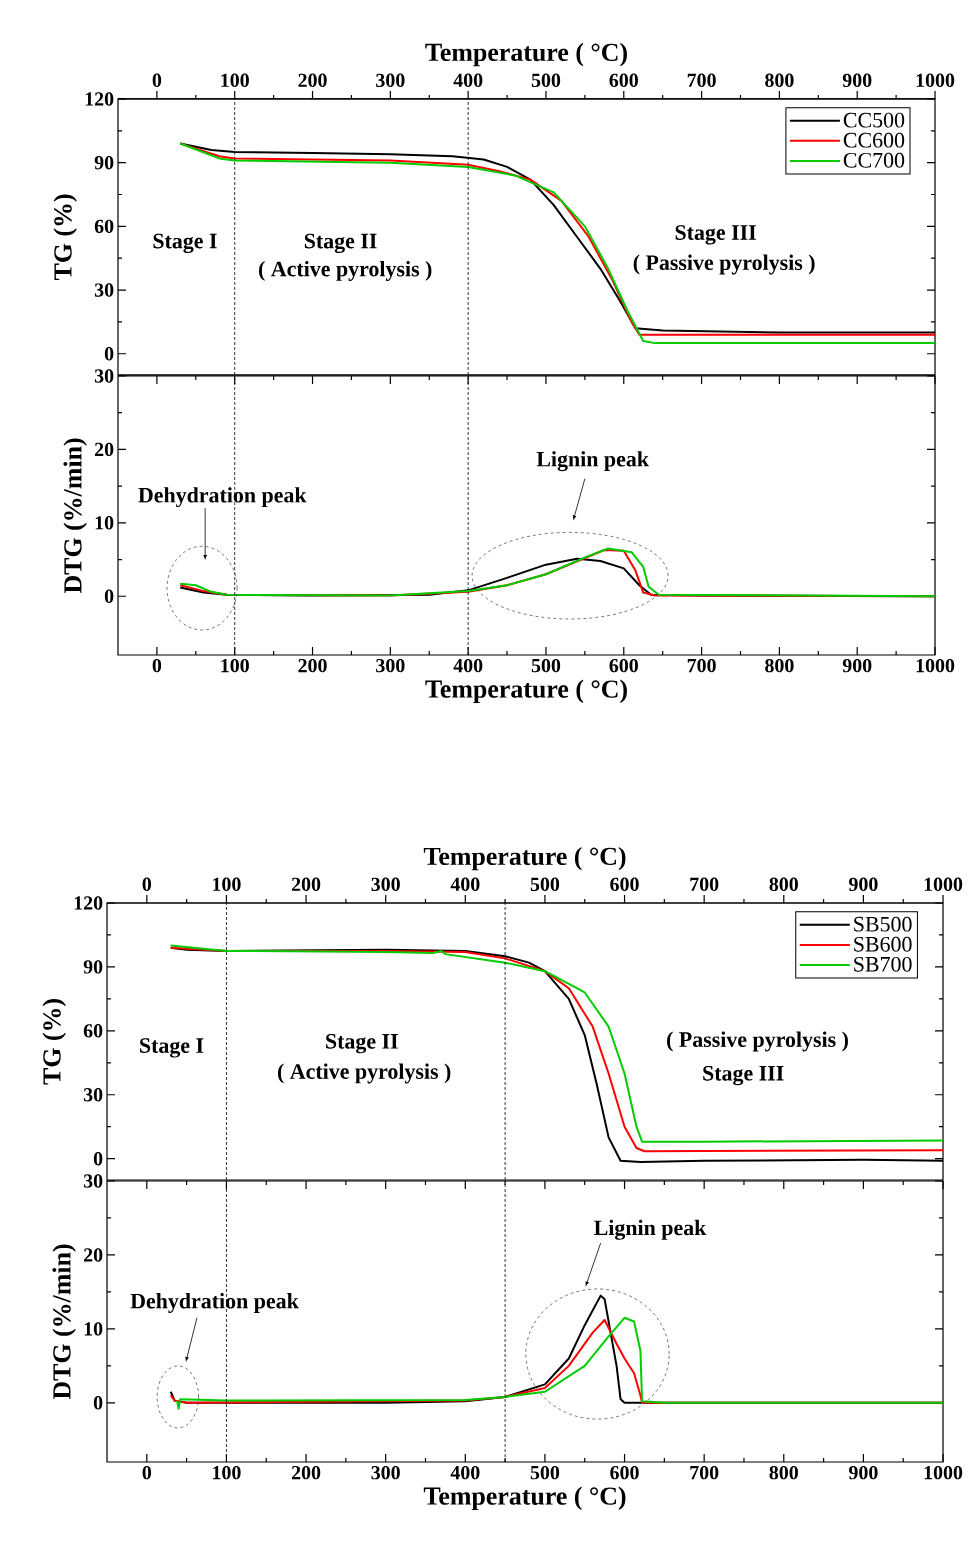  What do you see at coordinates (883, 964) in the screenshot?
I see `legend-label: SB700` at bounding box center [883, 964].